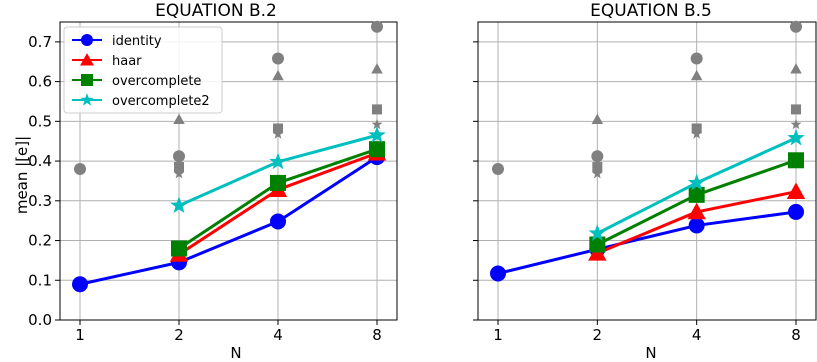 This screenshot has width=817, height=362. What do you see at coordinates (22, 175) in the screenshot?
I see `left-y-axis-label: mean |[e]|` at bounding box center [22, 175].